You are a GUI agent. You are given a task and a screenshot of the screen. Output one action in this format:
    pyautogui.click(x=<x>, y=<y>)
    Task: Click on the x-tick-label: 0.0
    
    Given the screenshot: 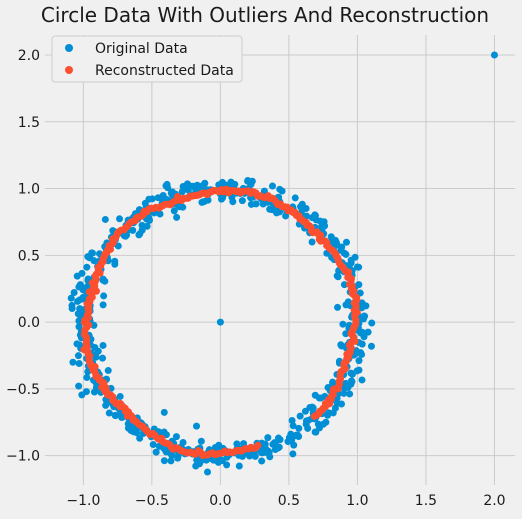 What is the action you would take?
    pyautogui.click(x=220, y=501)
    